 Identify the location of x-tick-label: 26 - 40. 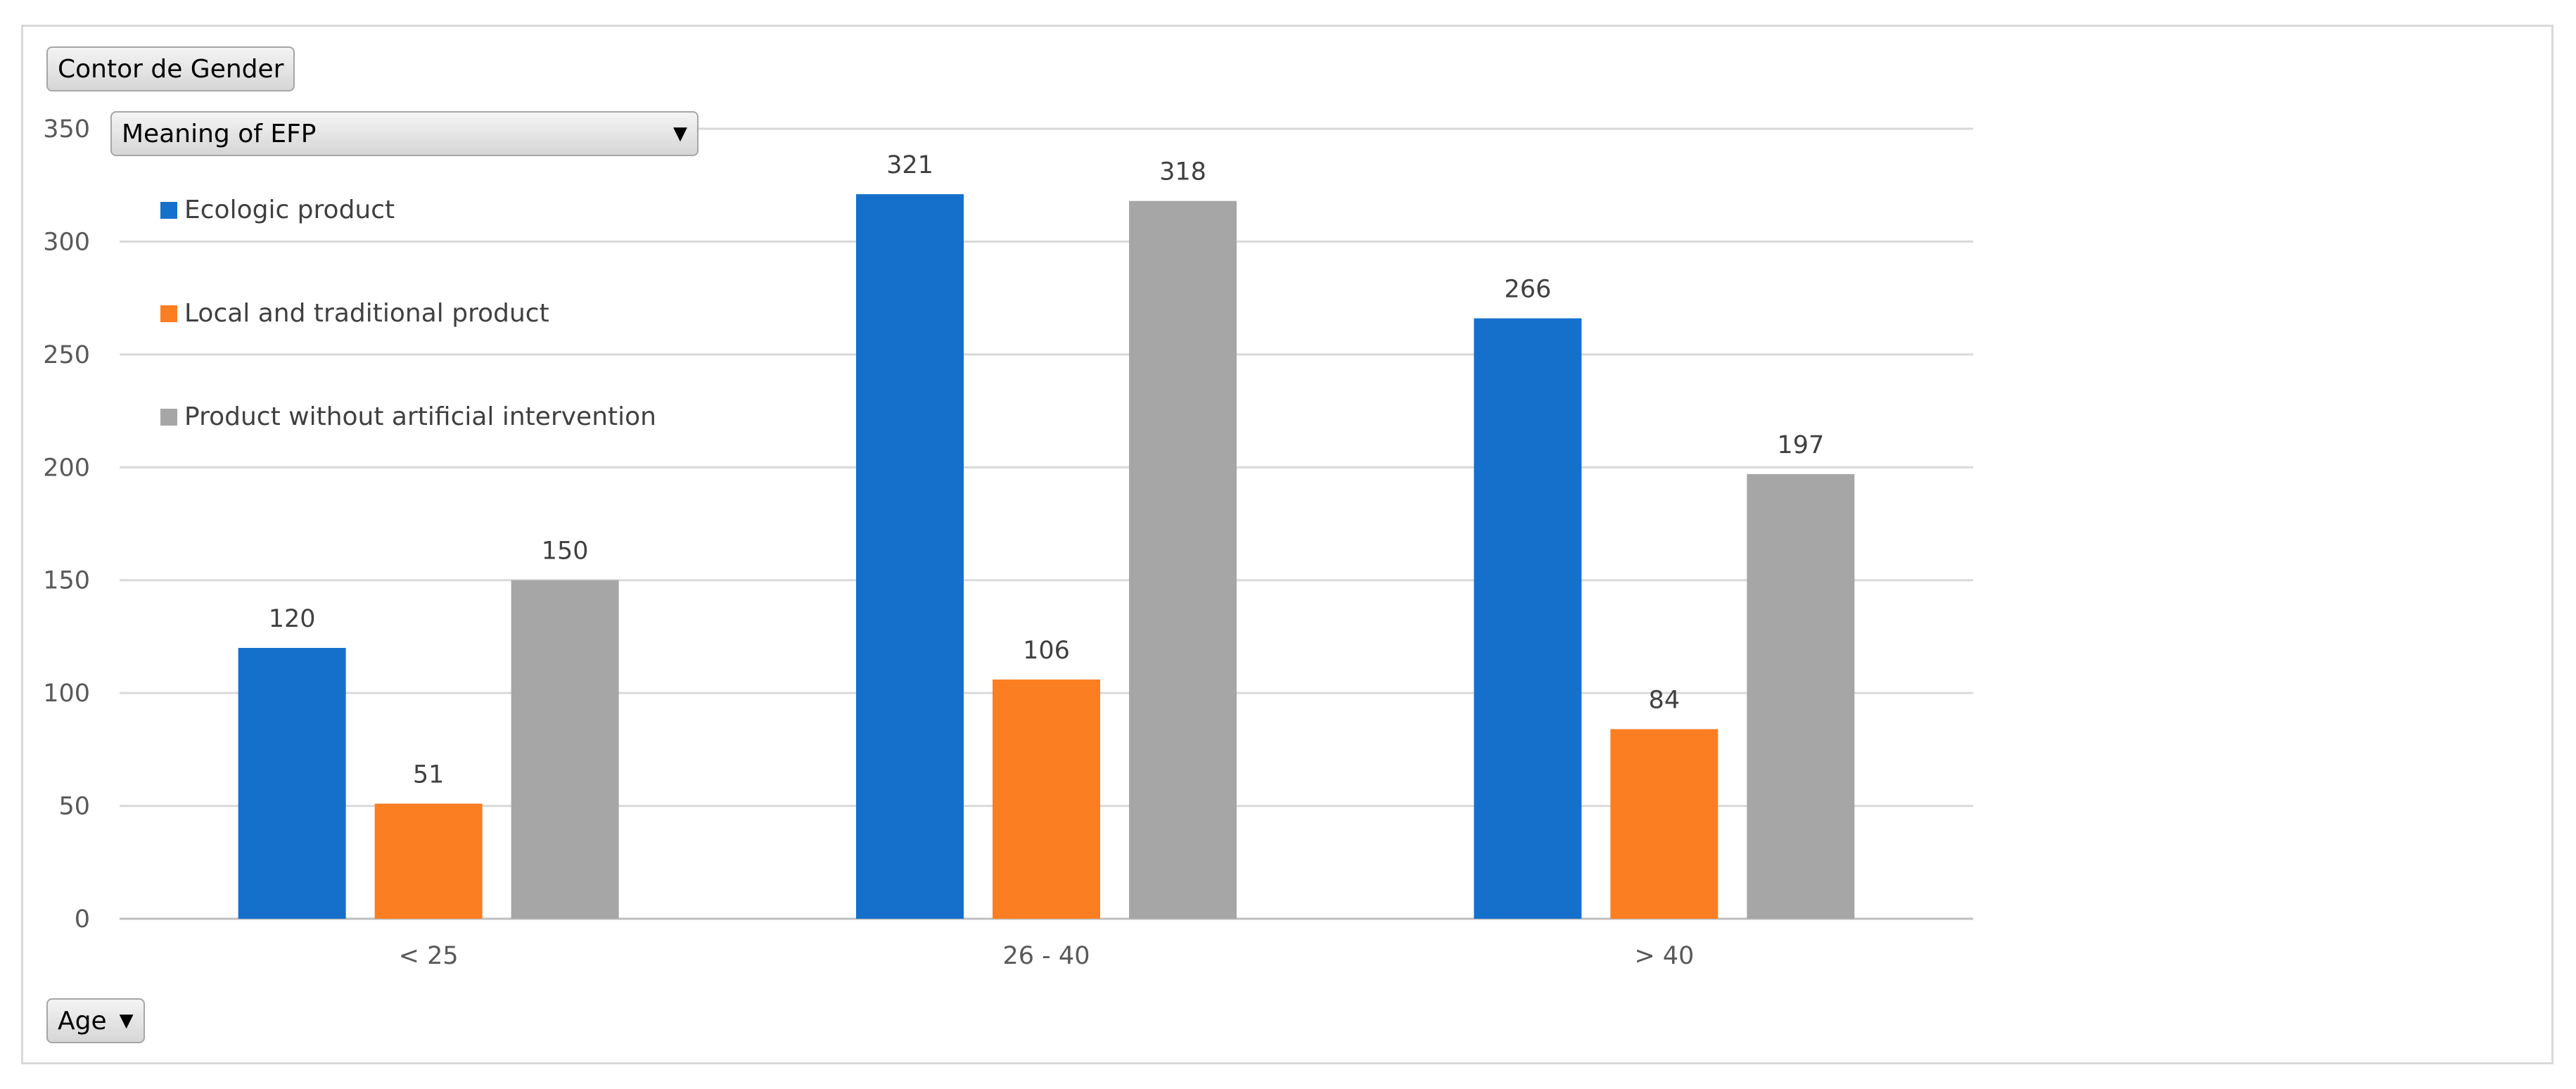
(1046, 956).